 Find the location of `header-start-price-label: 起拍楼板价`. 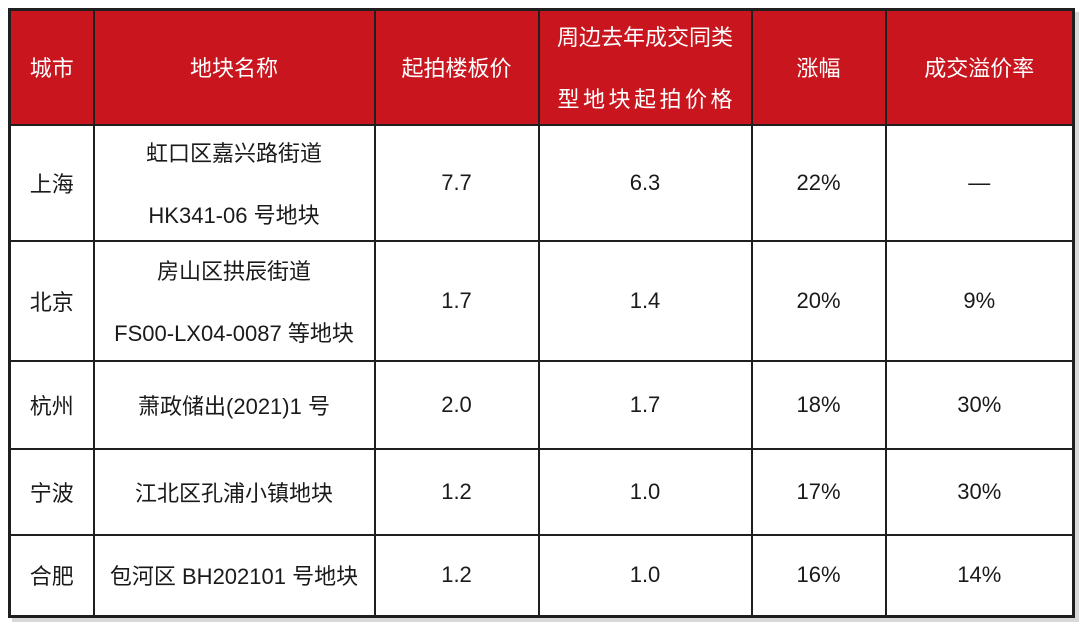

header-start-price-label: 起拍楼板价 is located at coordinates (456, 69).